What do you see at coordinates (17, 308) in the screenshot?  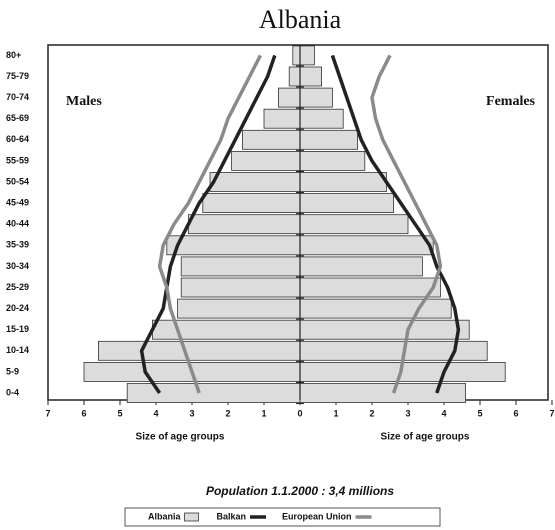 I see `y-tick-label: 20-24` at bounding box center [17, 308].